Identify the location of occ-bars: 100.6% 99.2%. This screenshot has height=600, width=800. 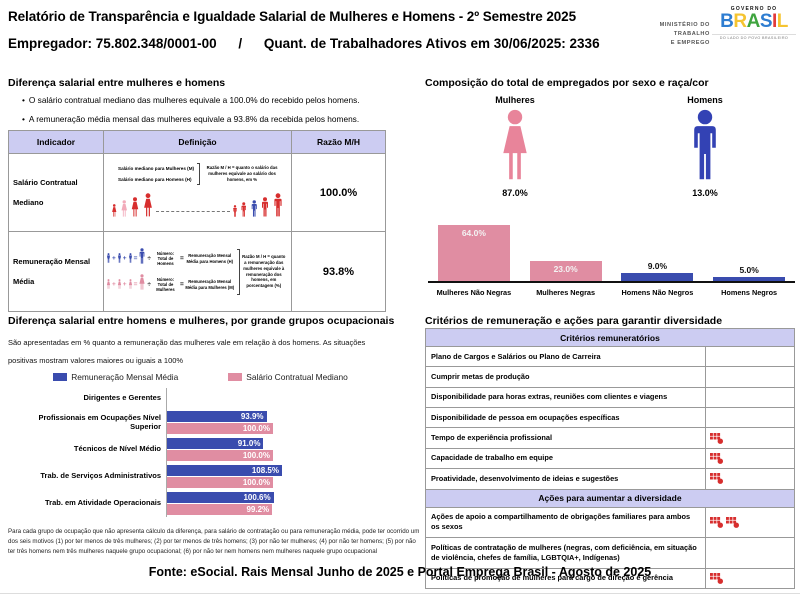
(281, 503).